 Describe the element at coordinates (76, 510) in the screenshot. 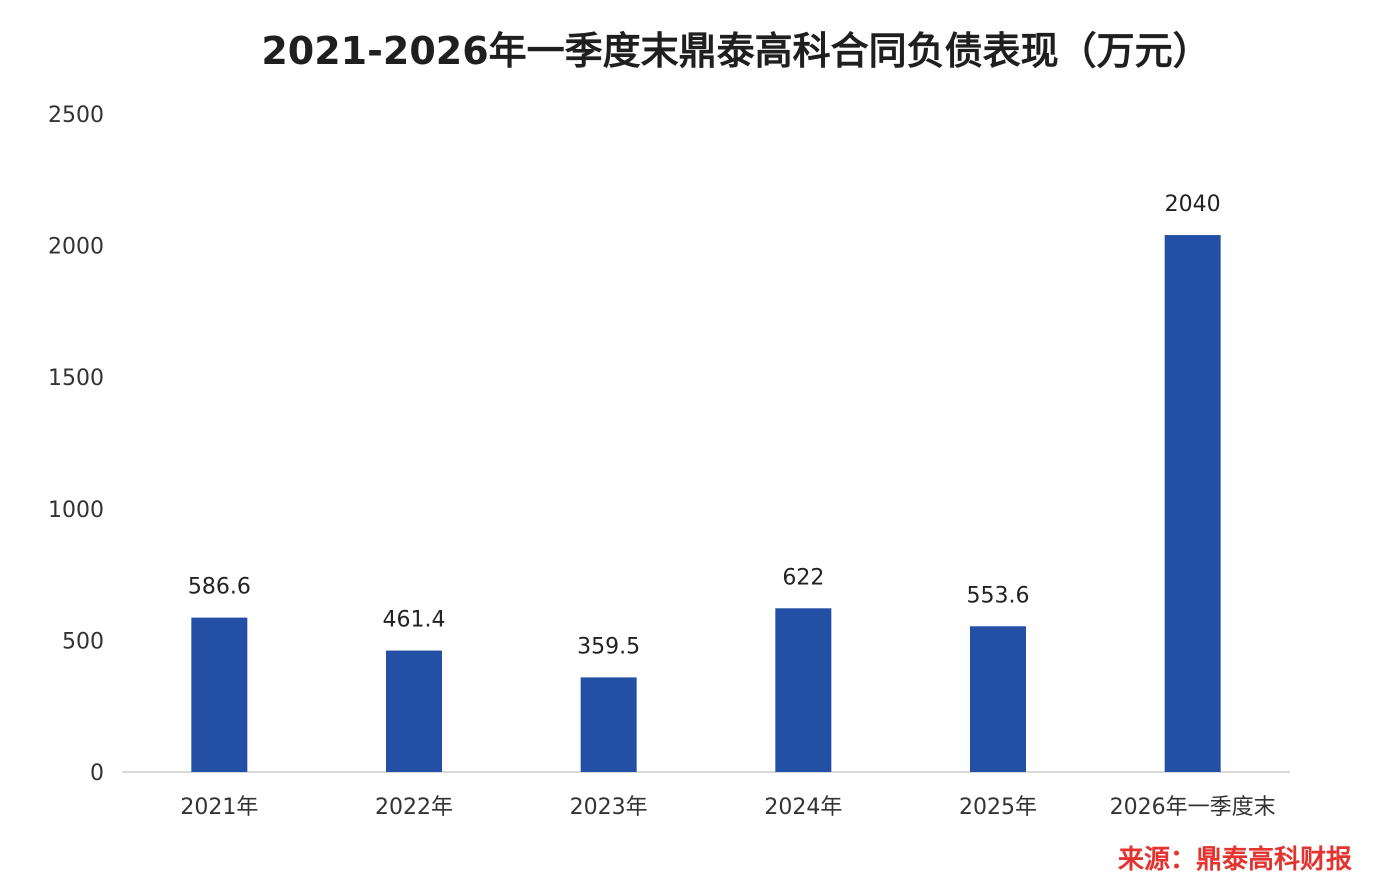

I see `y-tick-label: 1000` at that location.